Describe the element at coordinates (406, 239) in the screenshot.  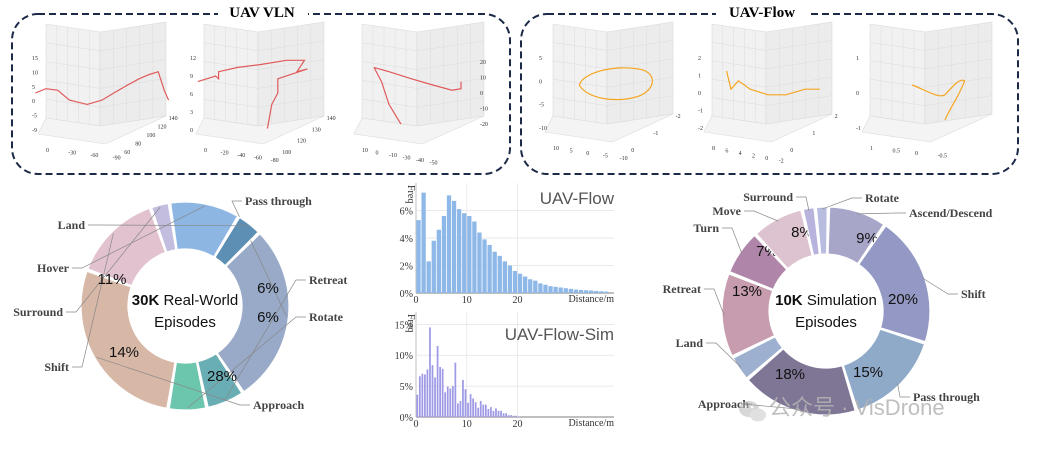
I see `y-tick-label: 4%` at that location.